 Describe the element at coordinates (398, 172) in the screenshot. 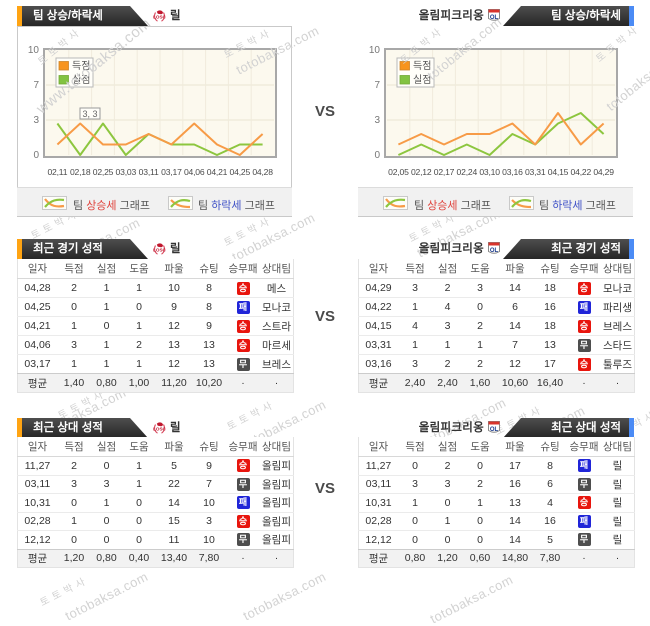

I see `svg-text: 02,05` at that location.